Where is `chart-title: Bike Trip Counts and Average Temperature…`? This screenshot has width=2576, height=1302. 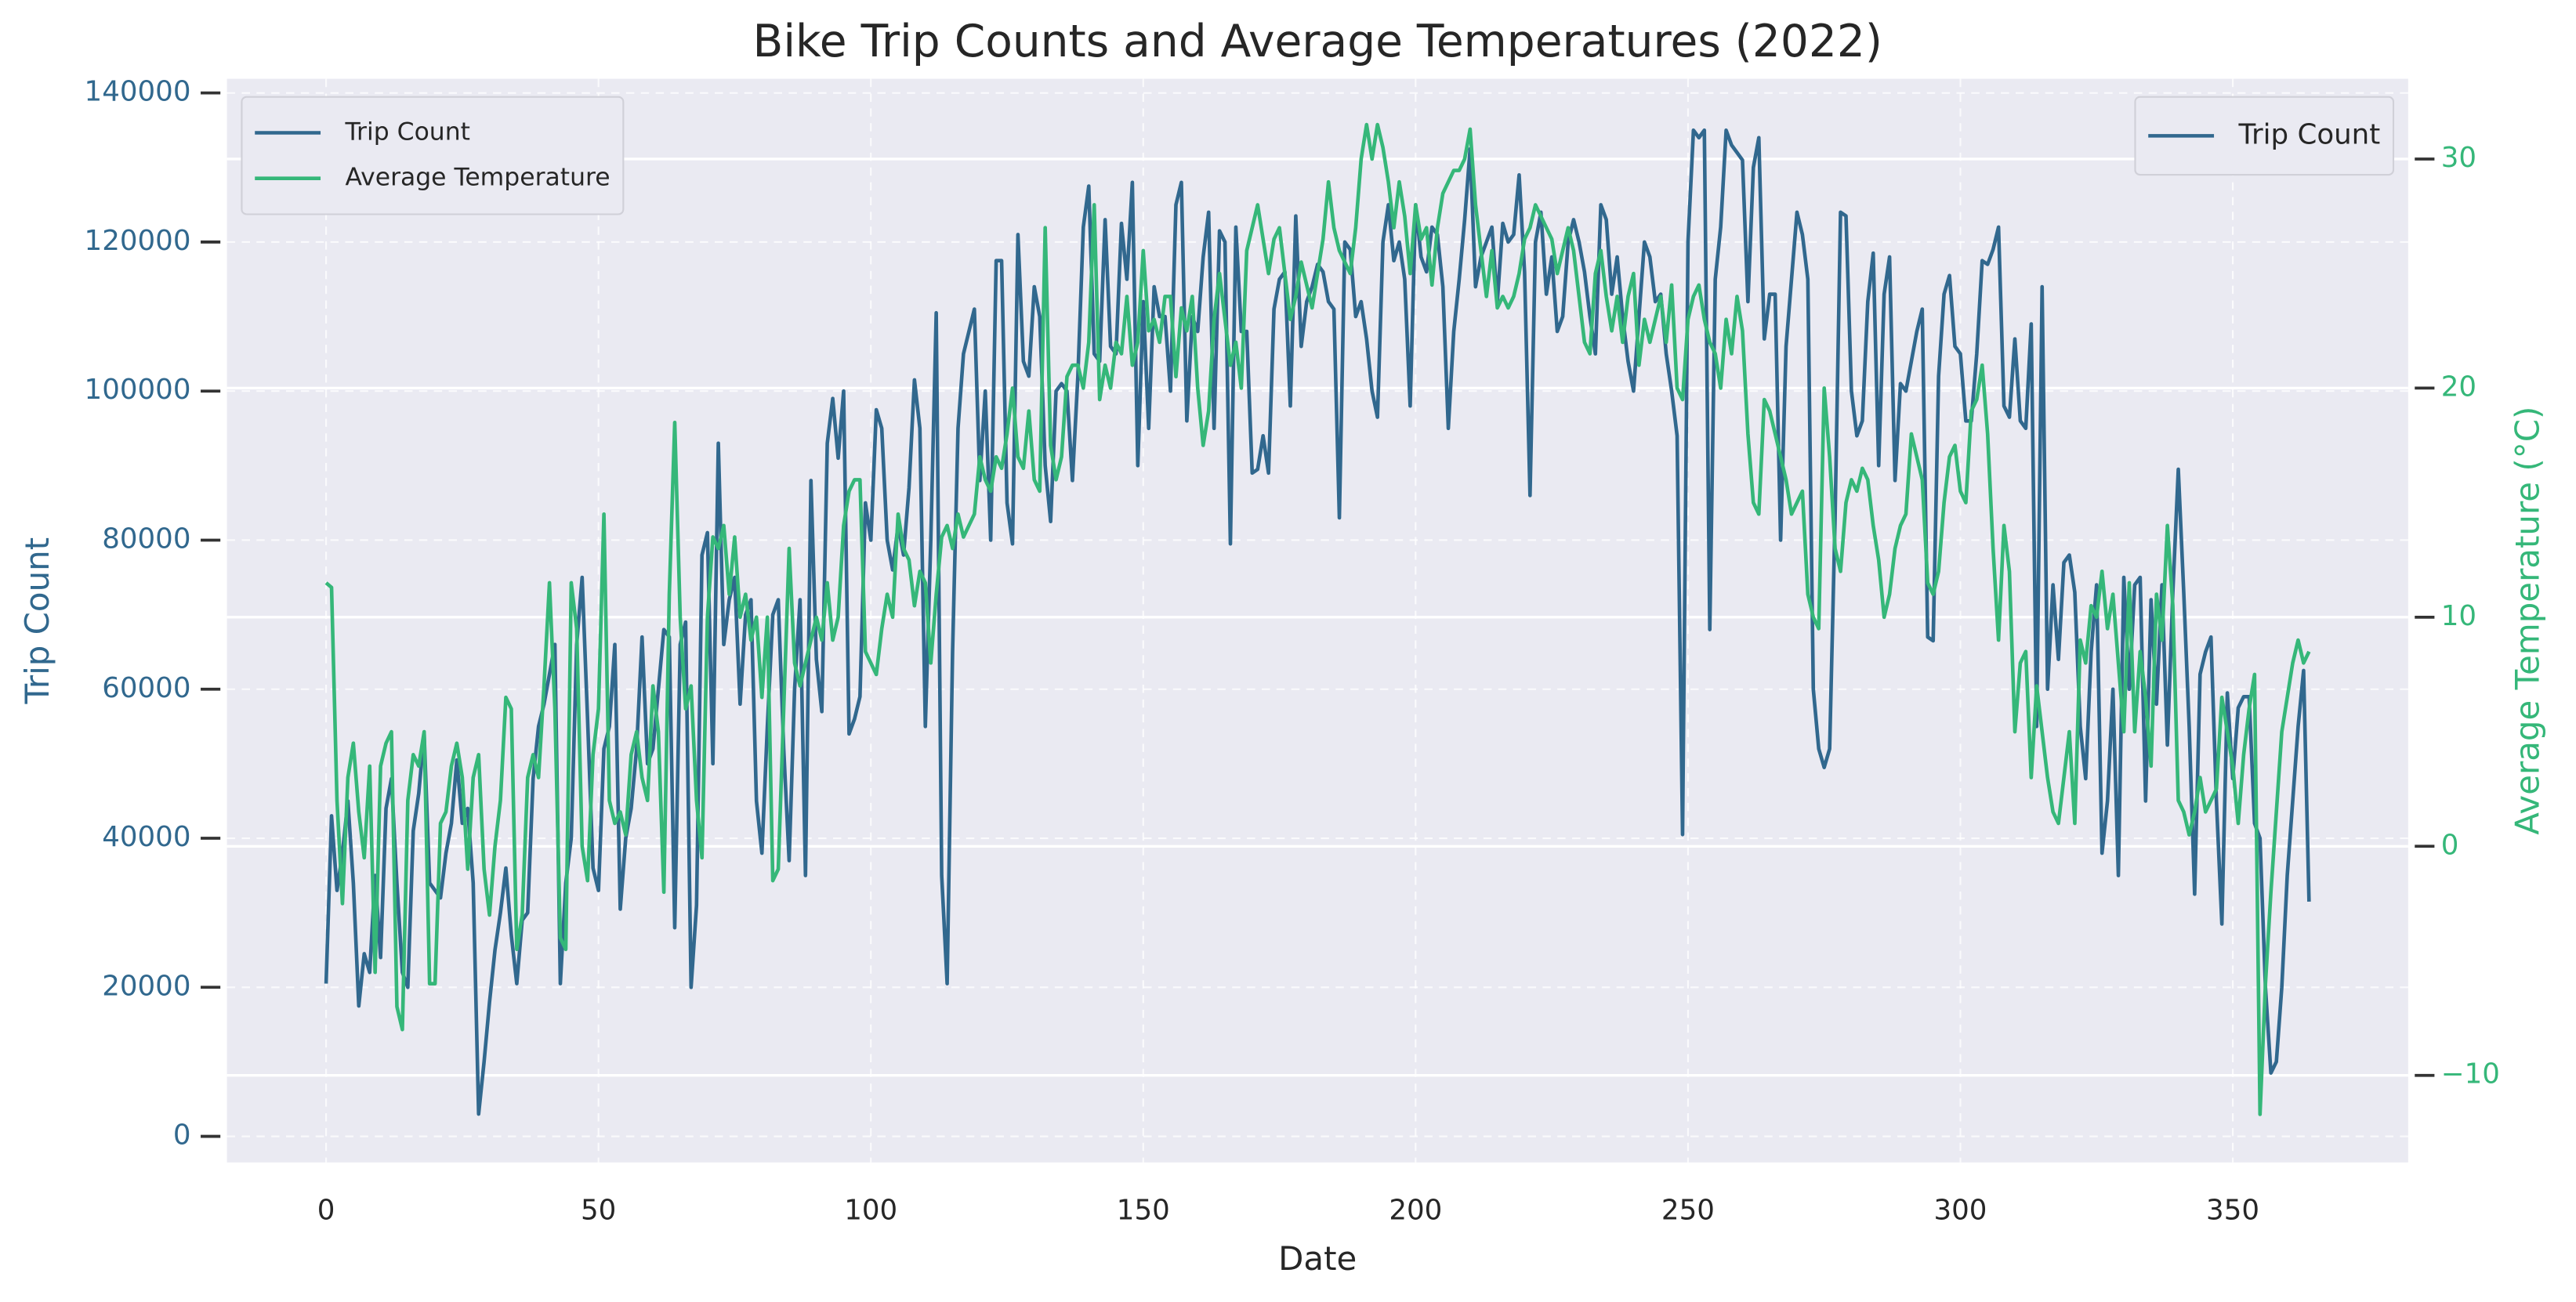
chart-title: Bike Trip Counts and Average Temperature… is located at coordinates (1317, 41).